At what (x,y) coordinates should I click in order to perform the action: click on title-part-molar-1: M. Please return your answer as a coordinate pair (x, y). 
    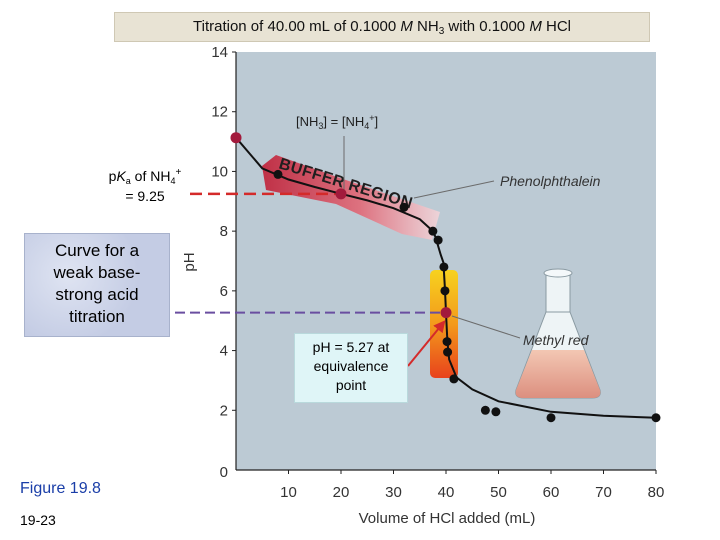
    Looking at the image, I should click on (406, 26).